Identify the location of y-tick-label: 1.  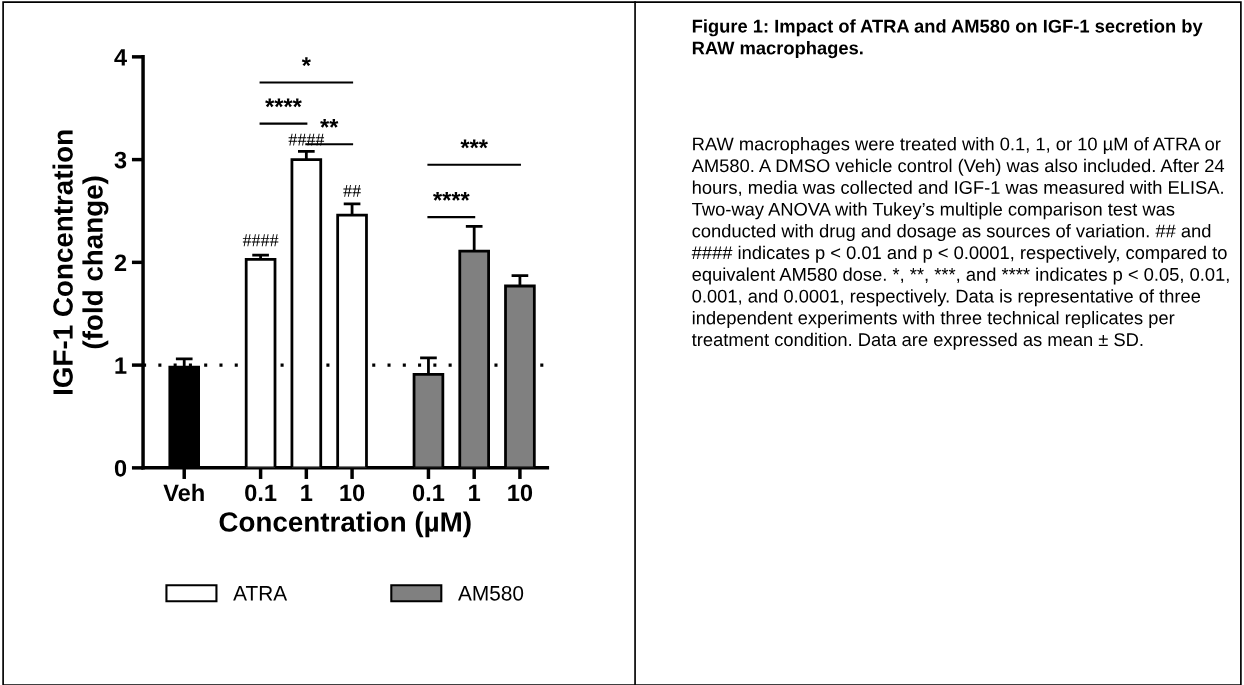
(121, 365).